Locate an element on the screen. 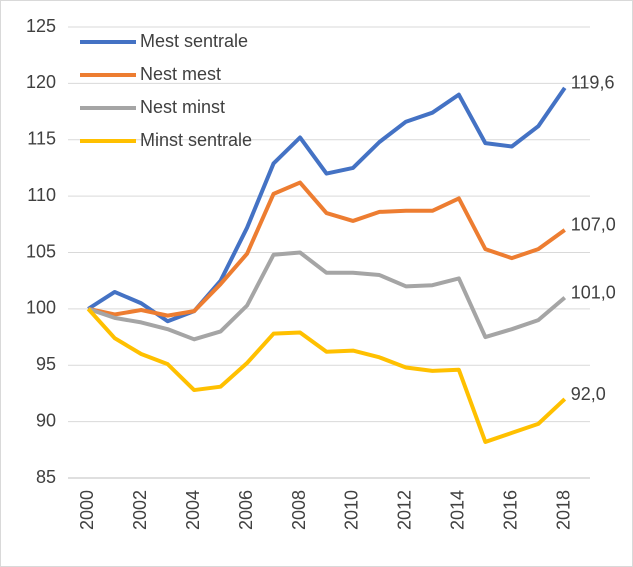 The width and height of the screenshot is (633, 567). x-tick-label: 2000 is located at coordinates (87, 510).